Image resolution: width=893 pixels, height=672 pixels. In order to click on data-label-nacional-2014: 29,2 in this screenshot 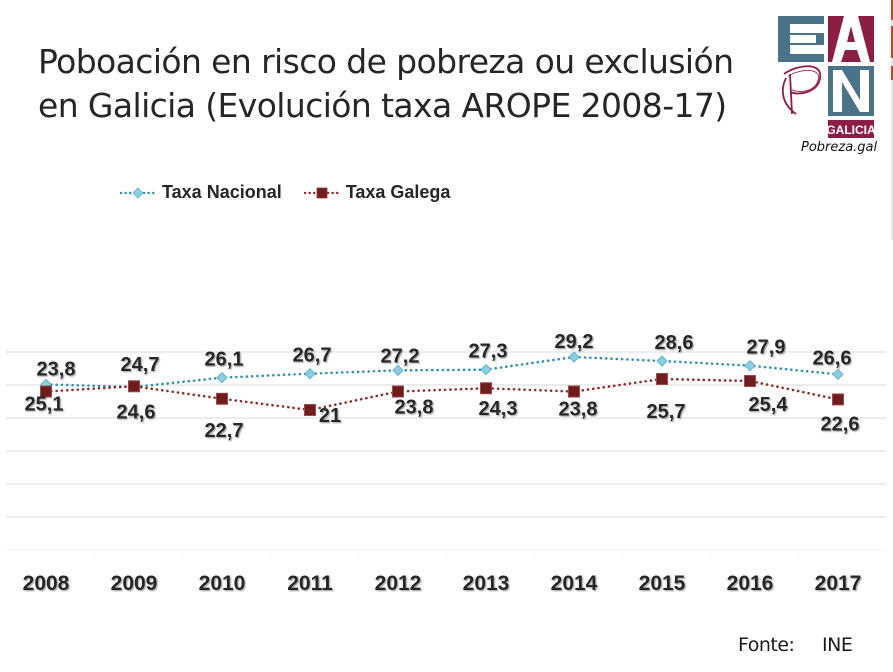, I will do `click(574, 342)`.